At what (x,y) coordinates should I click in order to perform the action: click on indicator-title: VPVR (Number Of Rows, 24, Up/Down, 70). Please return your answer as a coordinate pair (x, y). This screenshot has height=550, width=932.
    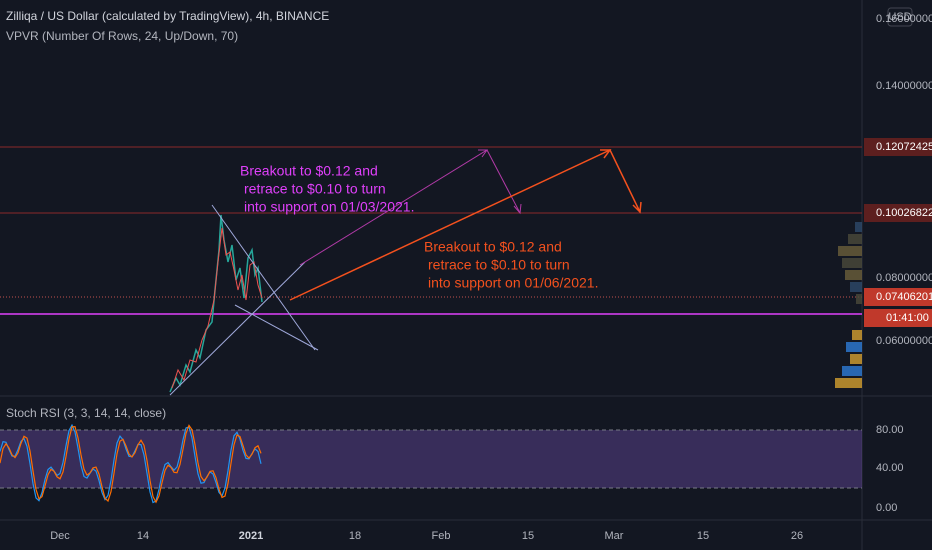
    Looking at the image, I should click on (122, 36).